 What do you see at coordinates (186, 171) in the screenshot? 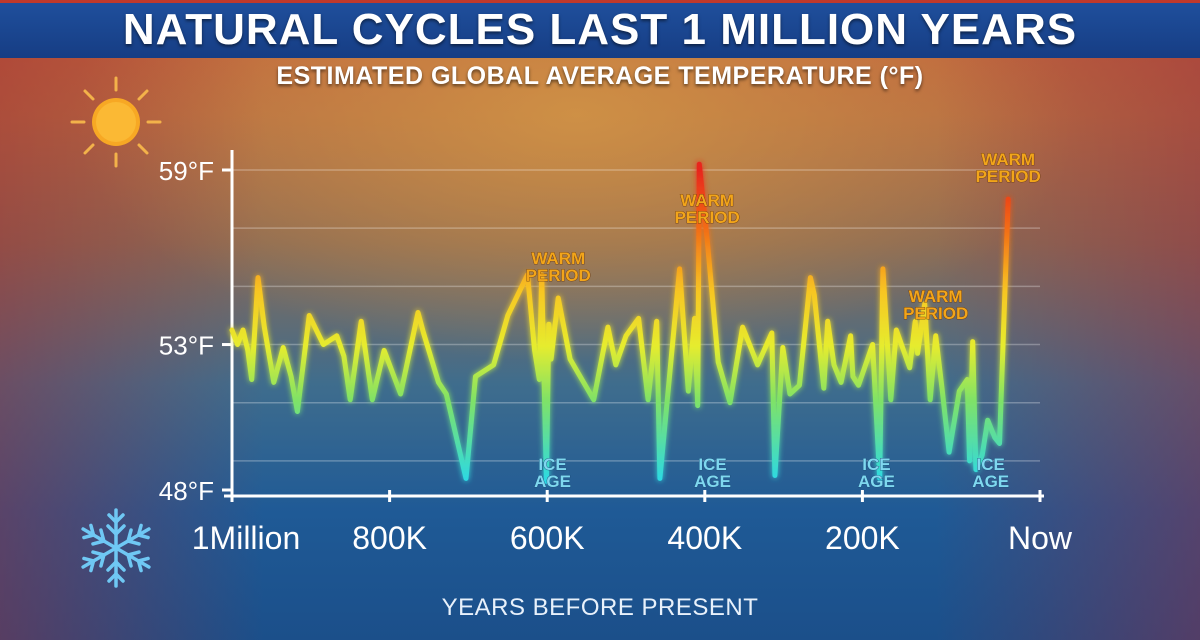
I see `y-tick-label: 59°F` at bounding box center [186, 171].